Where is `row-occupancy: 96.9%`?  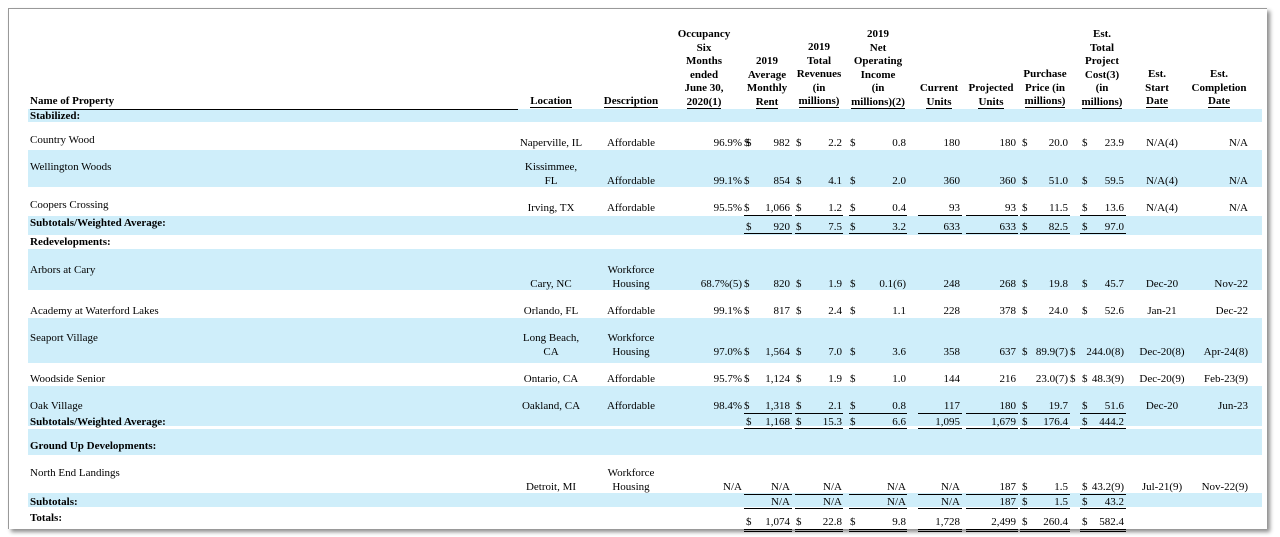
row-occupancy: 96.9% is located at coordinates (727, 143).